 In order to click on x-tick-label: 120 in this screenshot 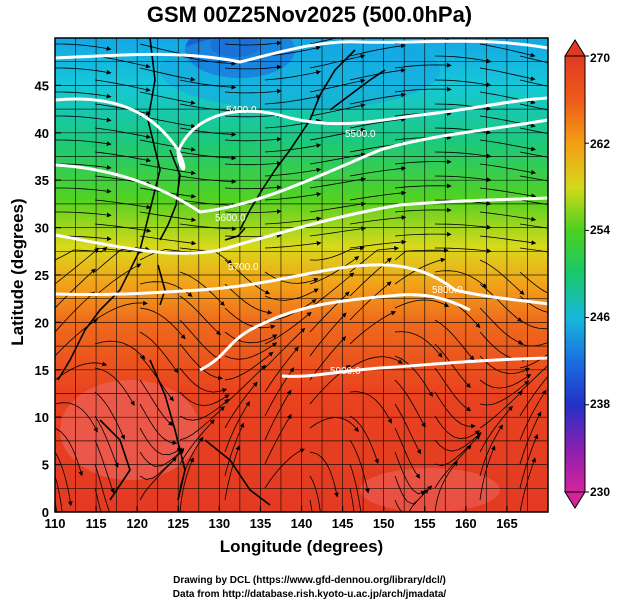, I will do `click(137, 523)`.